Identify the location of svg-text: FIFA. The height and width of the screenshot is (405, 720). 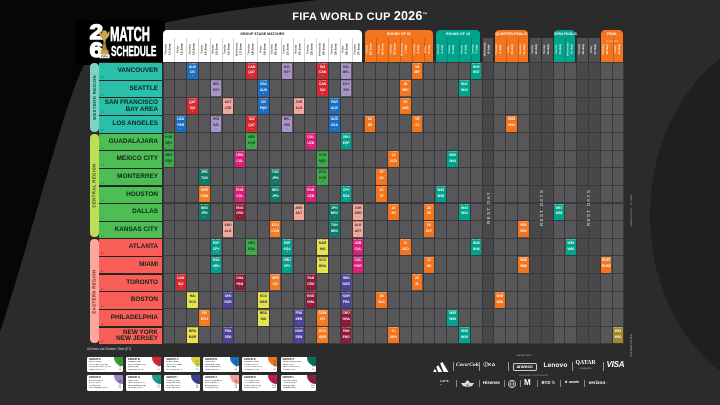
(104, 56).